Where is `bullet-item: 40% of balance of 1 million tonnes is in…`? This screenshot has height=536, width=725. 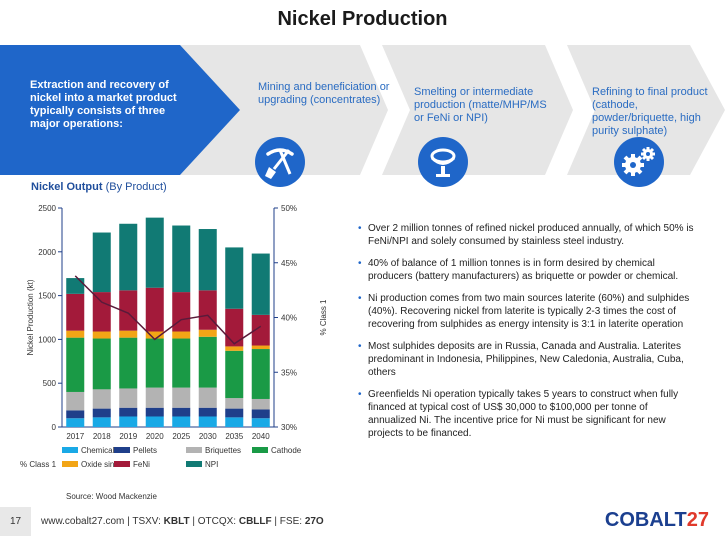 bullet-item: 40% of balance of 1 million tonnes is in… is located at coordinates (528, 270).